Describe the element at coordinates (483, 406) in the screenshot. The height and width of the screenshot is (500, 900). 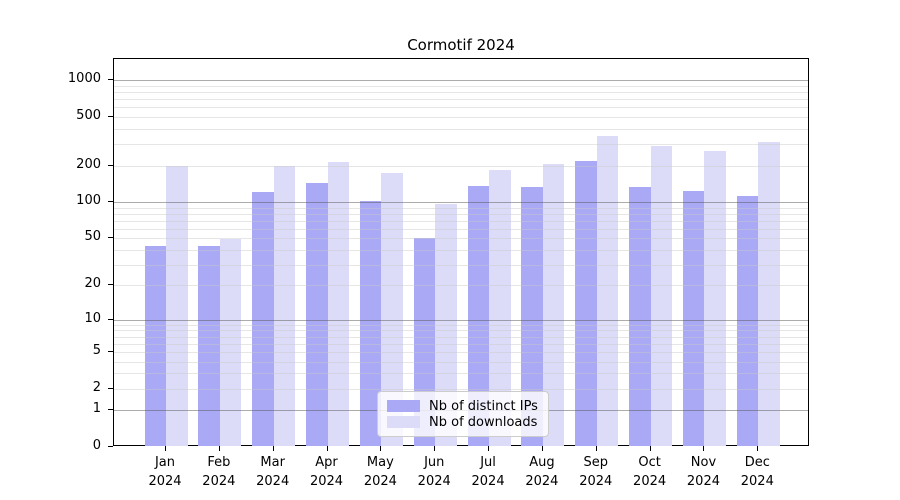
I see `legend-label-distinct-ips: Nb of distinct IPs` at that location.